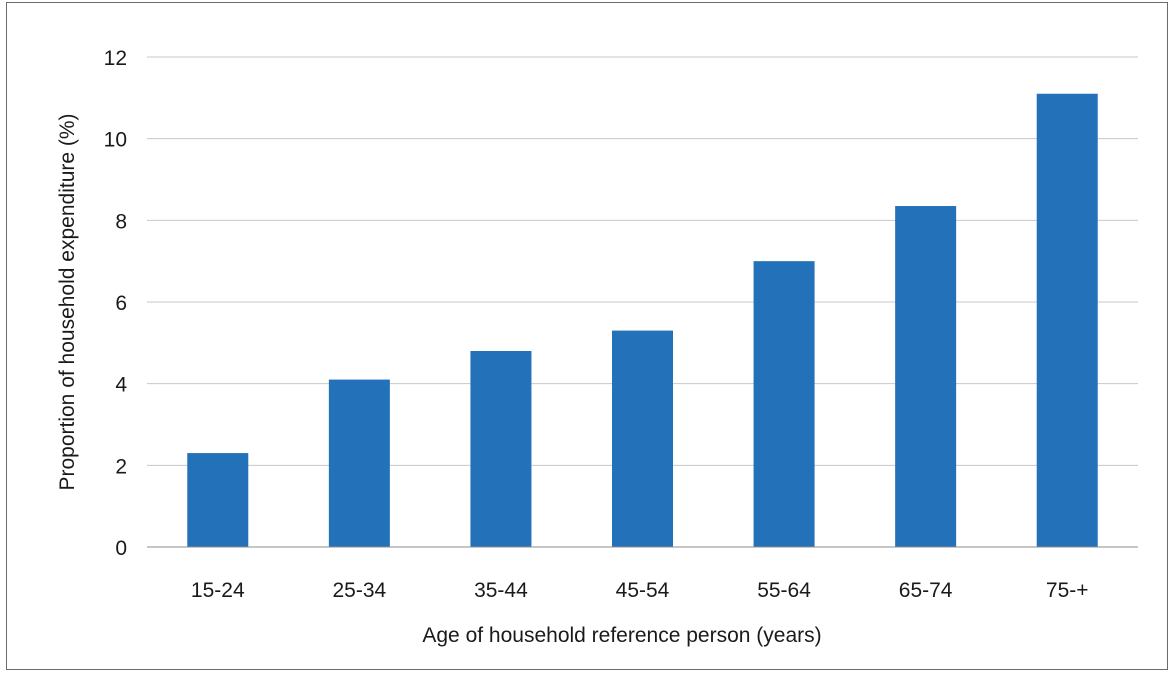 The width and height of the screenshot is (1171, 675). I want to click on y-axis-title: Proportion of household expenditure (%), so click(67, 301).